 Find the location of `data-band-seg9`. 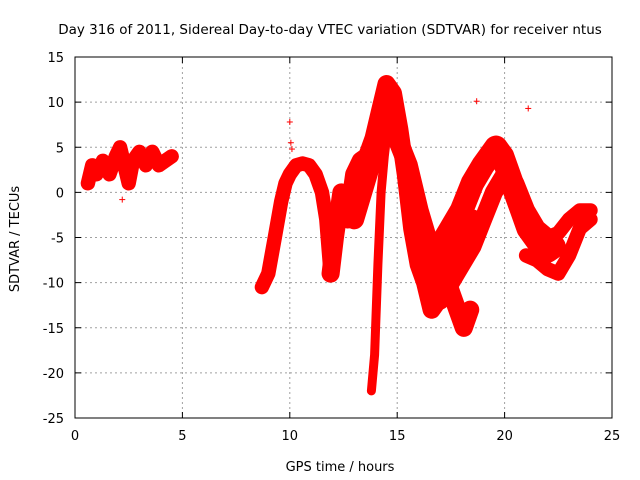

data-band-seg9 is located at coordinates (563, 224).